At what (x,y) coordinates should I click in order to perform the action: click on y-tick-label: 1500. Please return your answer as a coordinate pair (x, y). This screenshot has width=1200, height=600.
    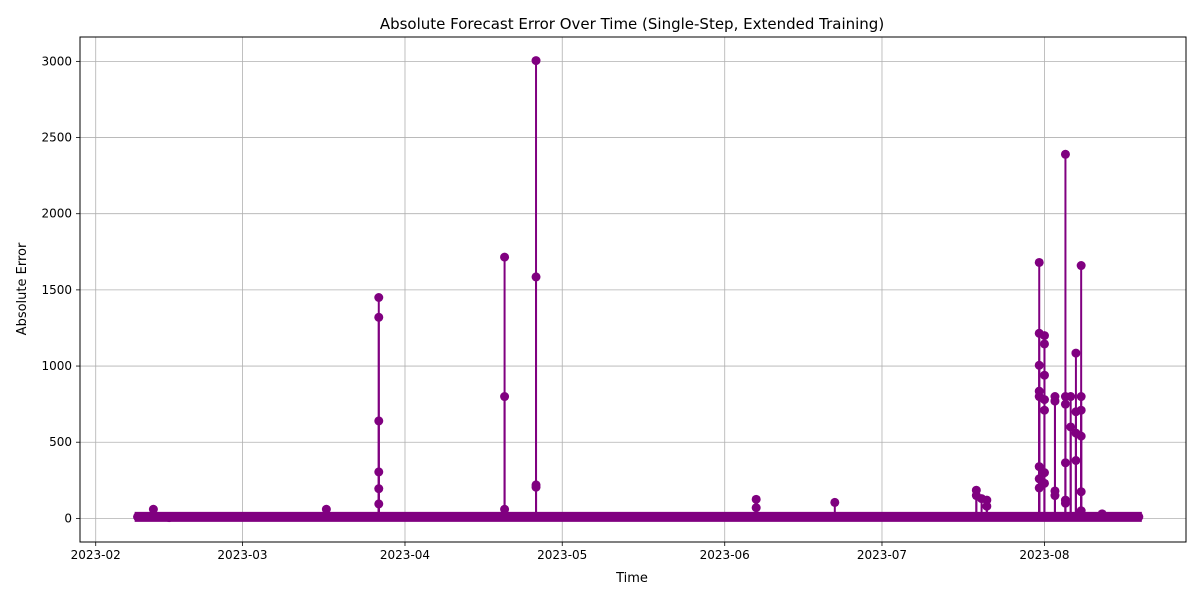
    Looking at the image, I should click on (56, 290).